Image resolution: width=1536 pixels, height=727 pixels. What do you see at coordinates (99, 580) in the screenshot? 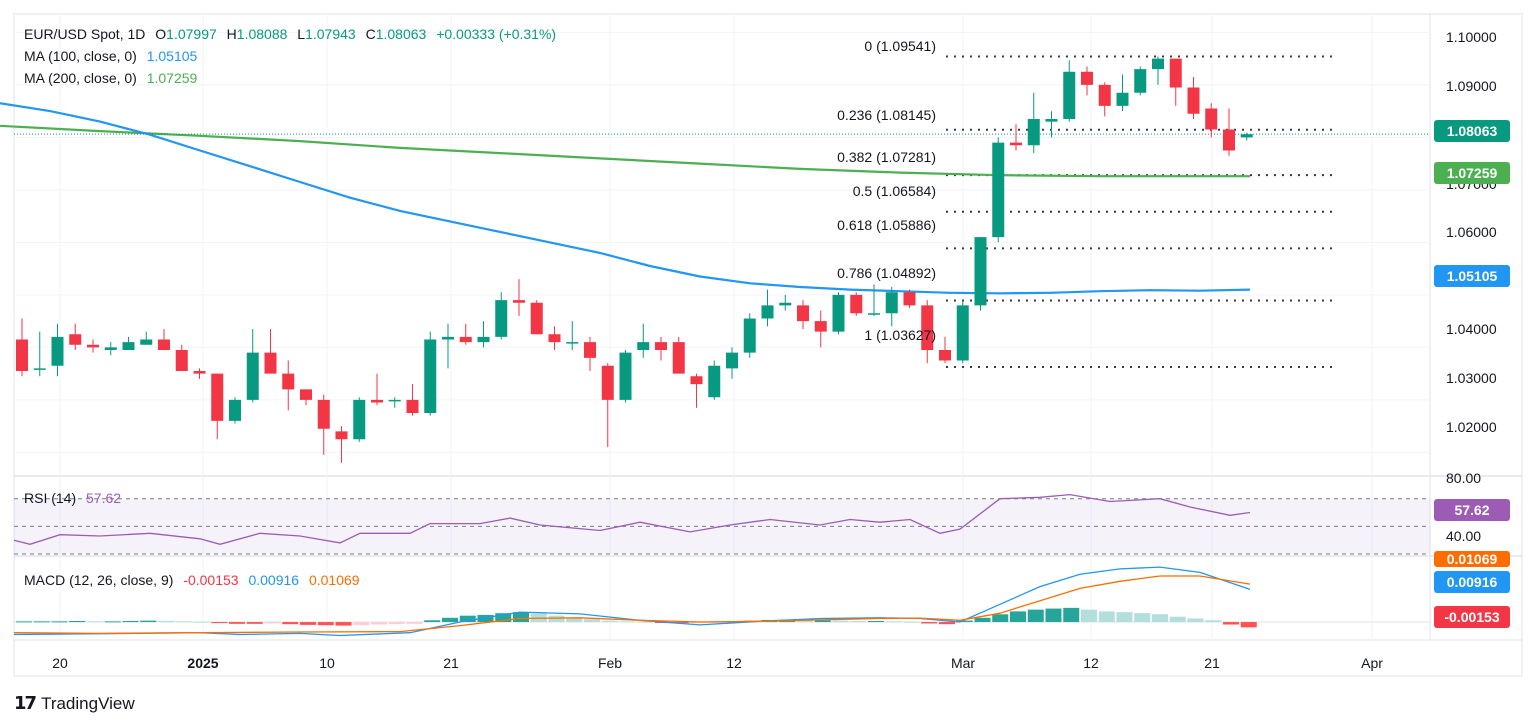
I see `macd-label: MACD (12, 26, close, 9)` at bounding box center [99, 580].